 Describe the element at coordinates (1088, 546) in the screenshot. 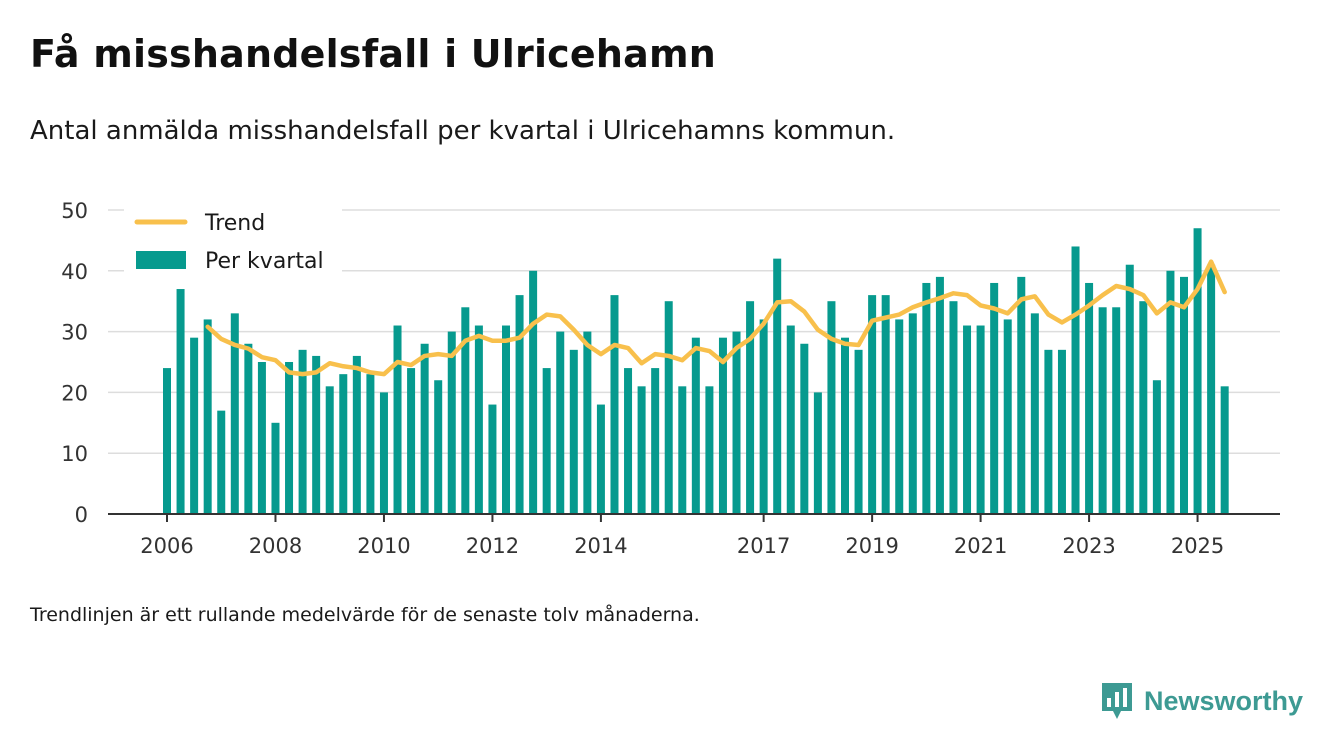

I see `x-tick-label: 2023` at that location.